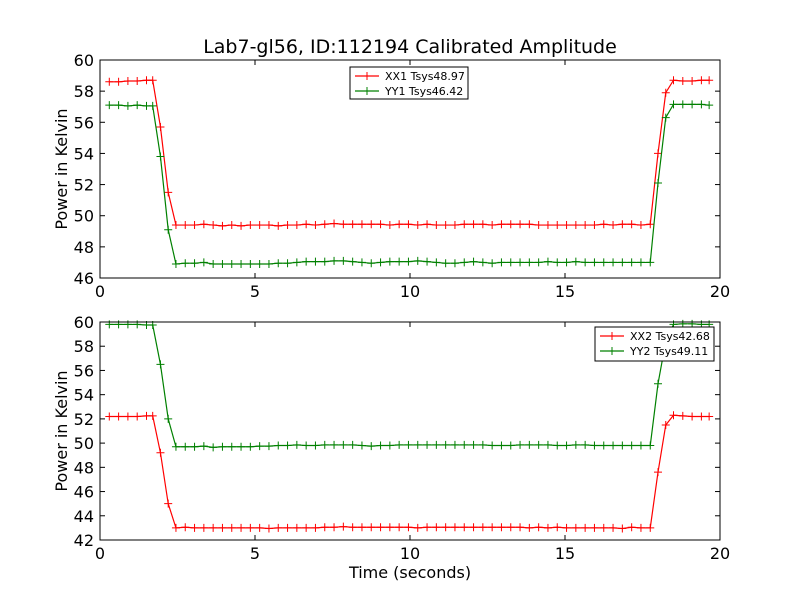 This screenshot has width=800, height=604. I want to click on x-tick-label: 15, so click(565, 291).